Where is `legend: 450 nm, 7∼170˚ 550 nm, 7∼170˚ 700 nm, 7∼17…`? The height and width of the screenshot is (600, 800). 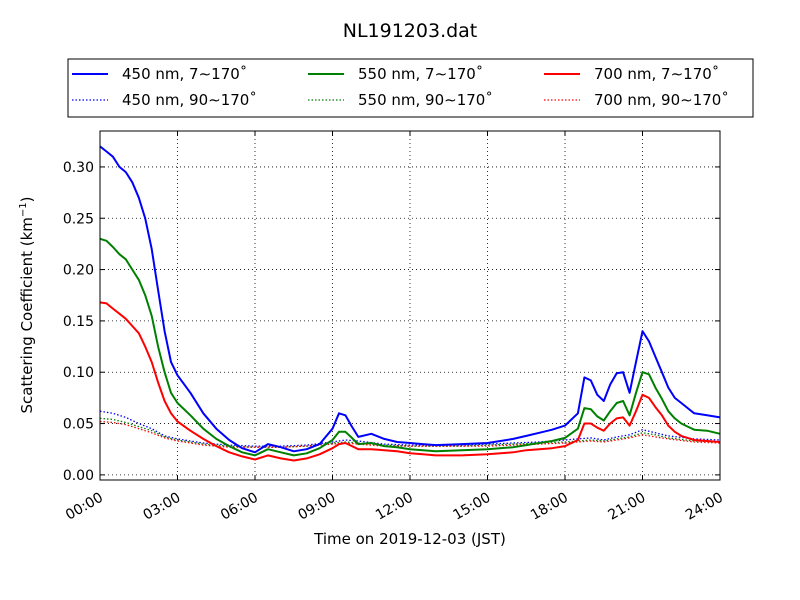
legend: 450 nm, 7∼170˚ 550 nm, 7∼170˚ 700 nm, 7∼17… is located at coordinates (410, 88).